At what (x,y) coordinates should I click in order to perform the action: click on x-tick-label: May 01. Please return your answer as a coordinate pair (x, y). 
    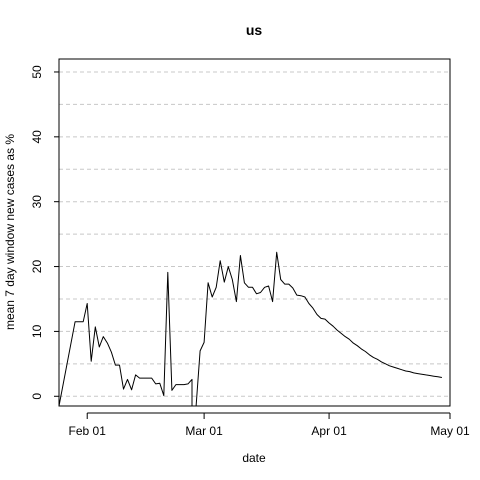
    Looking at the image, I should click on (450, 431).